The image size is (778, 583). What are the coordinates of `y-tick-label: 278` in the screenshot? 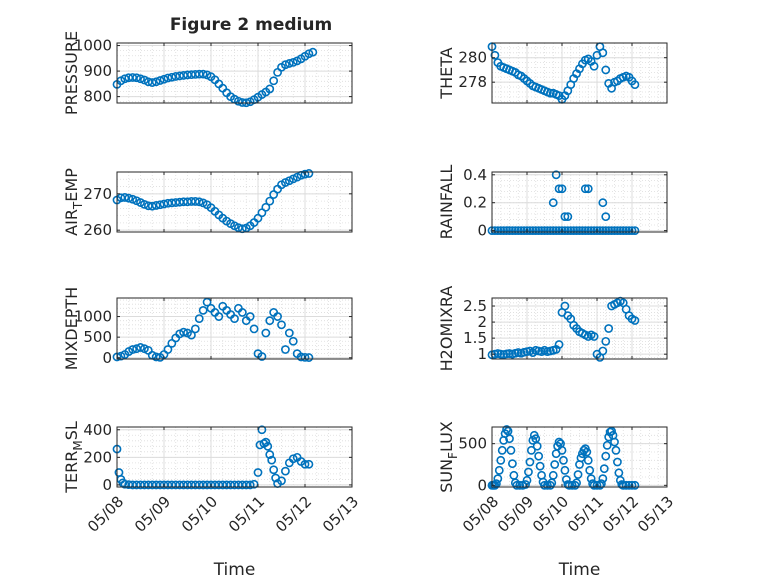 It's located at (472, 82).